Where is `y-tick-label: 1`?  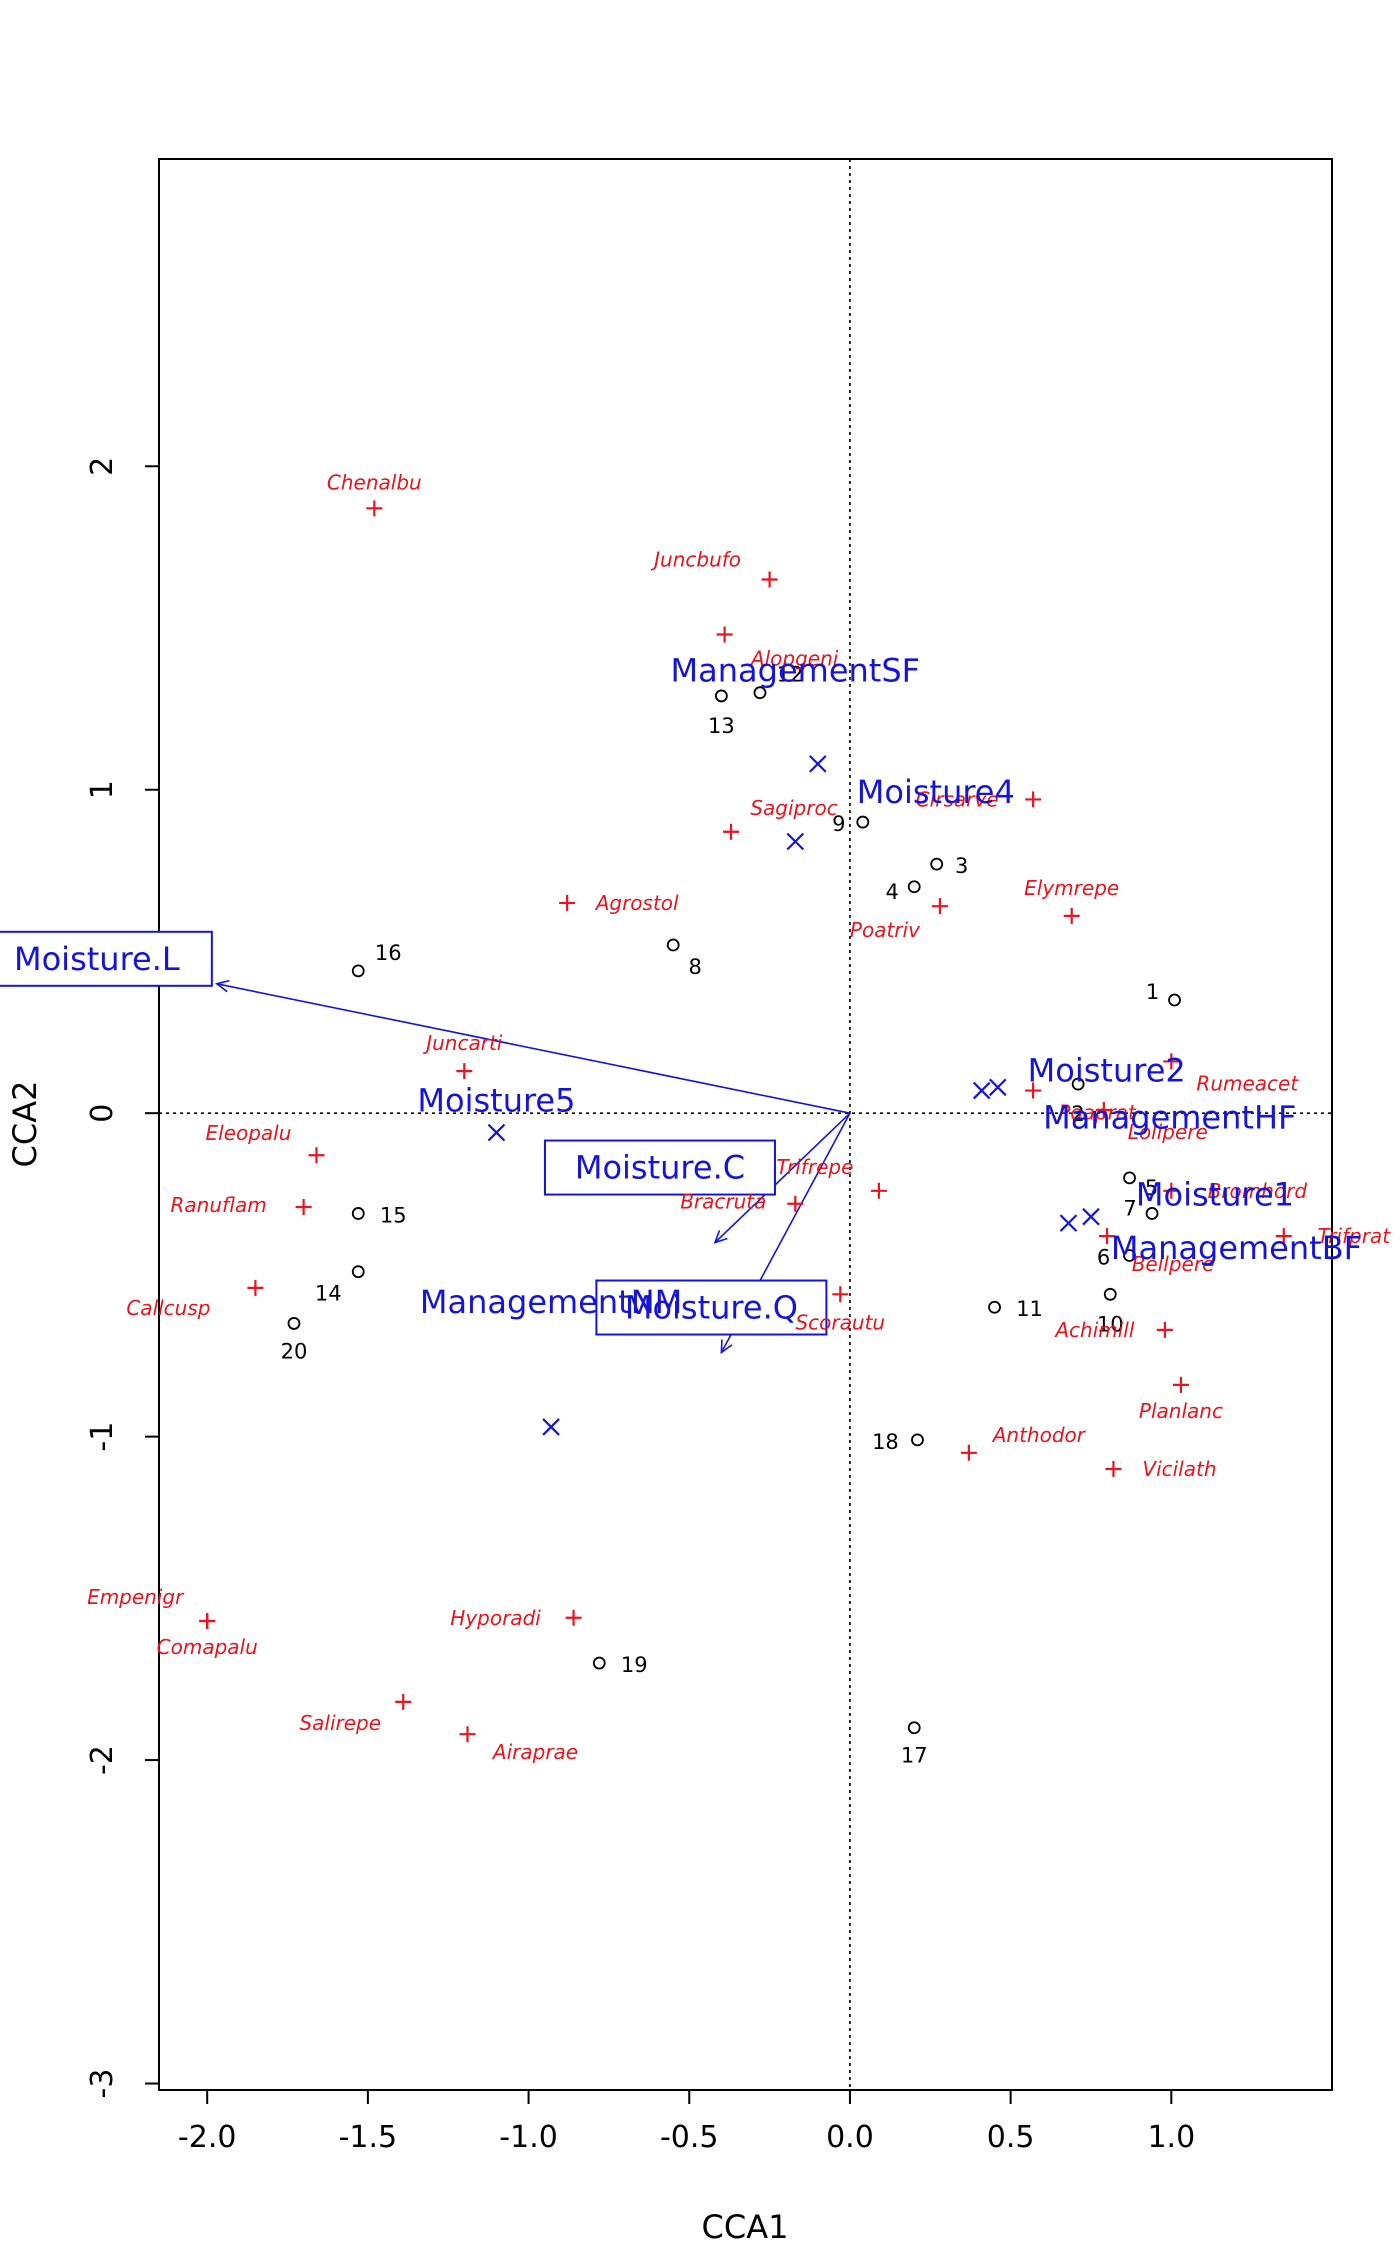 y-tick-label: 1 is located at coordinates (102, 789).